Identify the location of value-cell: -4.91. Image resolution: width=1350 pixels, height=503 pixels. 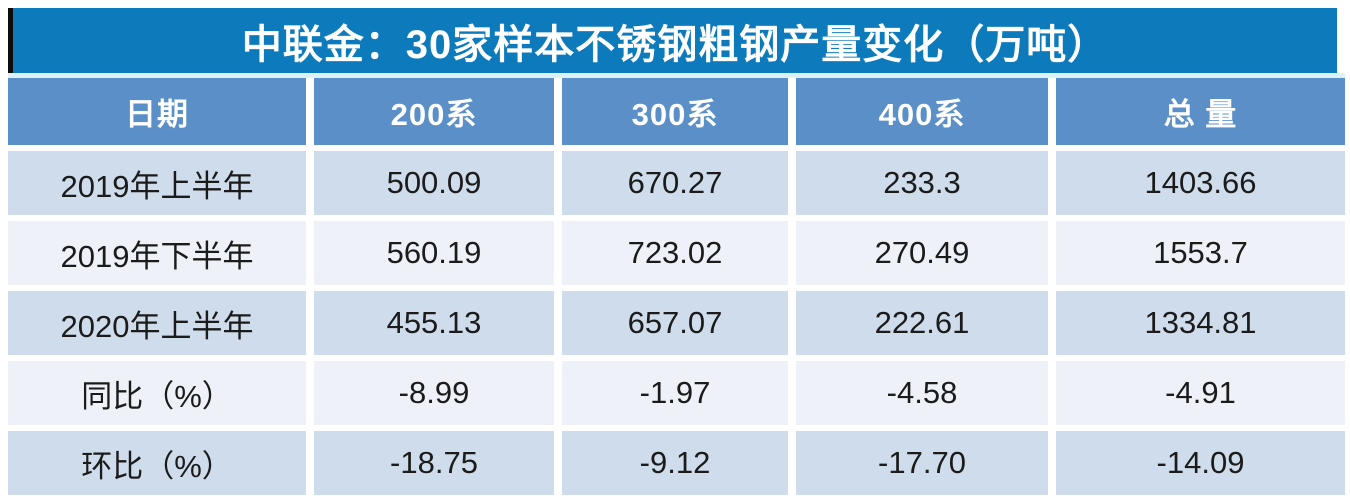
(1200, 393).